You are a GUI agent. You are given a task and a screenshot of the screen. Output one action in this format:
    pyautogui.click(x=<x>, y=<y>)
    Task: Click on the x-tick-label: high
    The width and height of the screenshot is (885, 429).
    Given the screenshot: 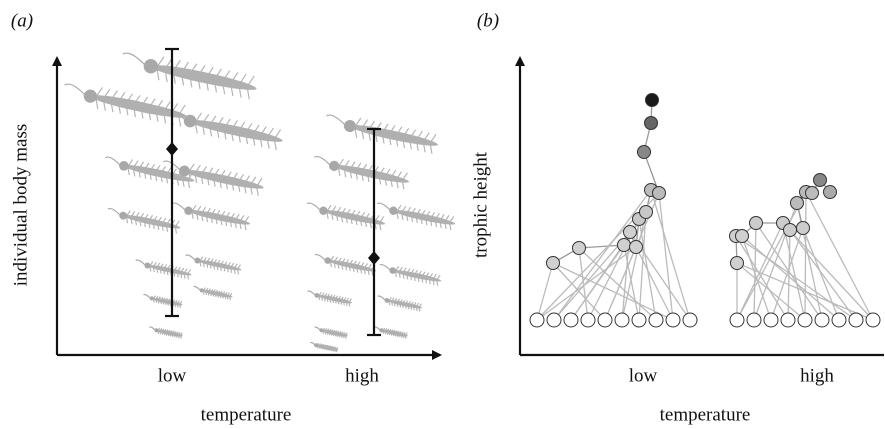 What is the action you would take?
    pyautogui.click(x=817, y=375)
    